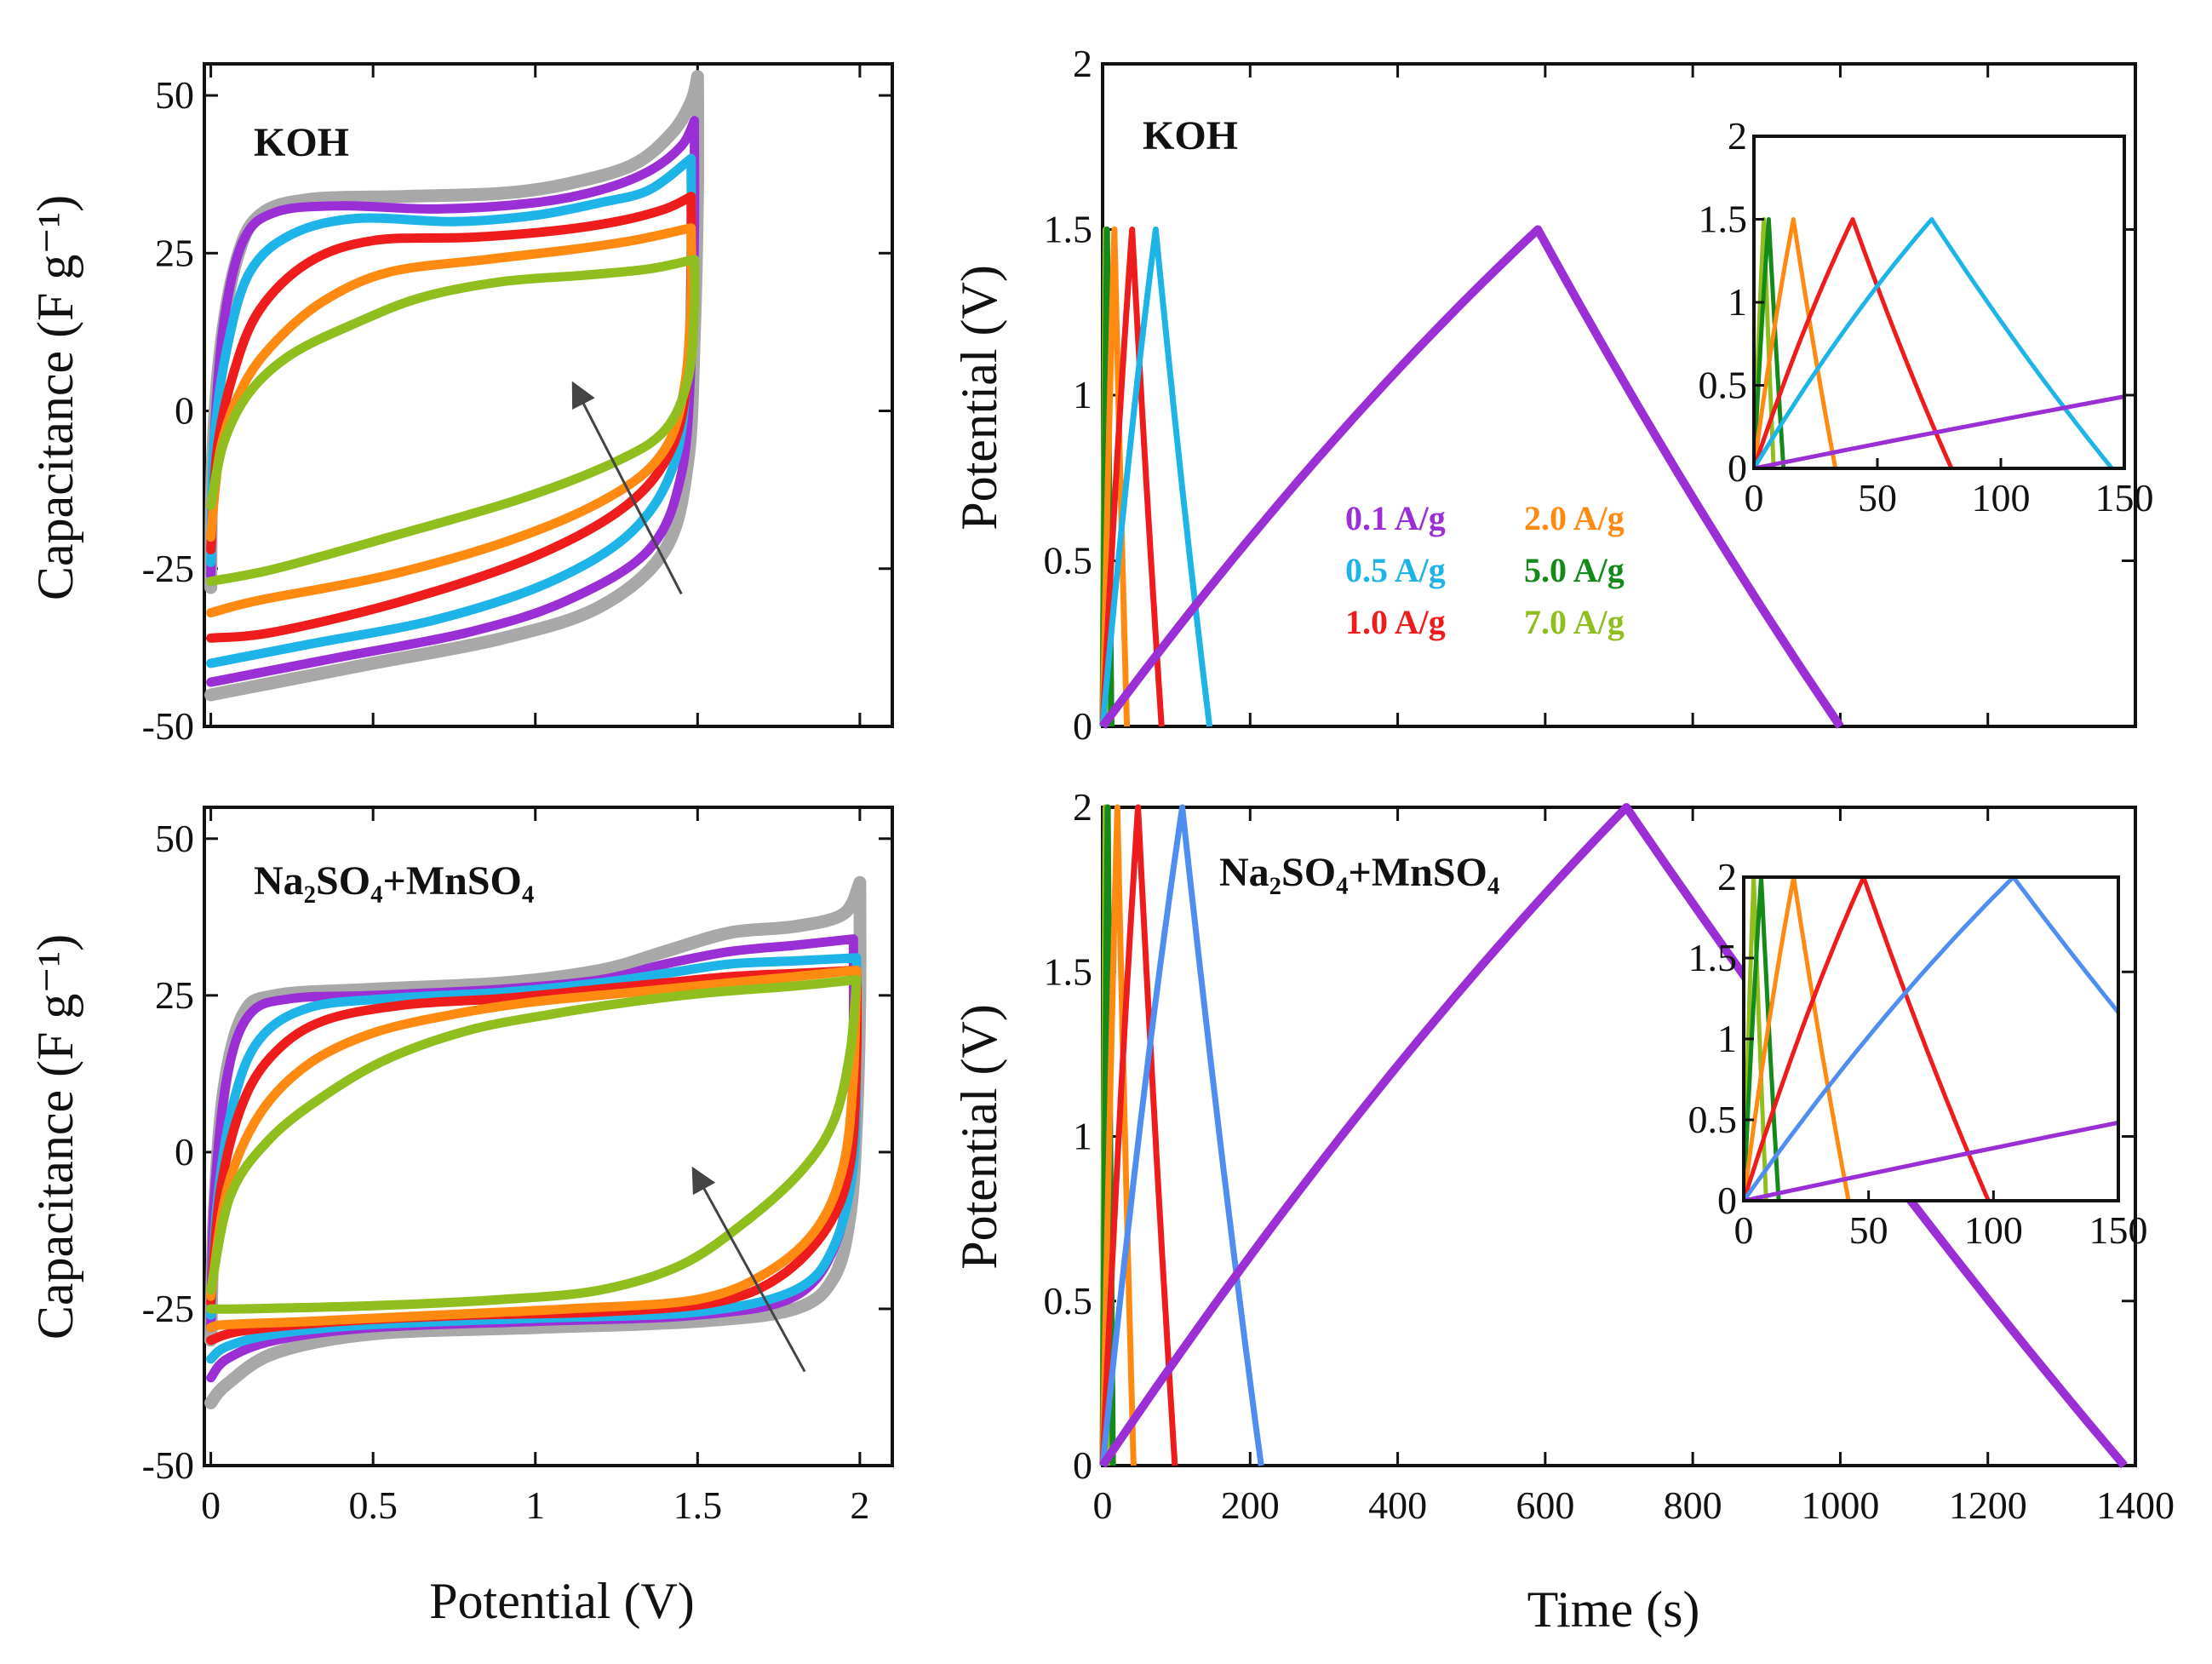 The image size is (2212, 1664). What do you see at coordinates (1738, 302) in the screenshot?
I see `inset-ytick-label-gcd_koh-2: 1` at bounding box center [1738, 302].